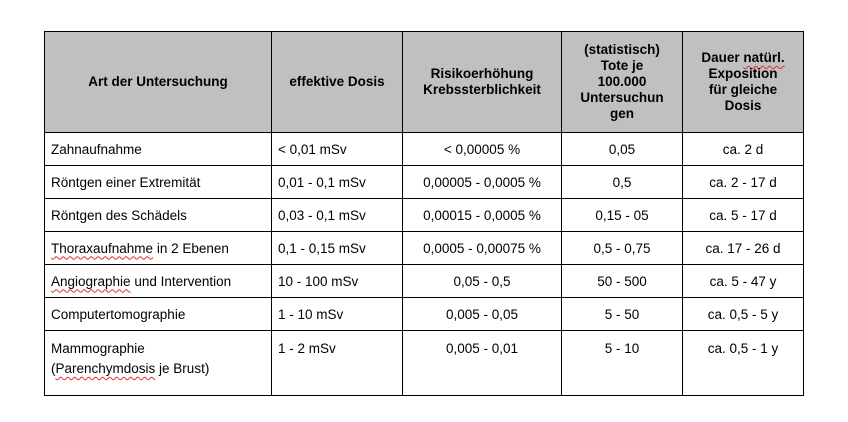 The height and width of the screenshot is (422, 848). Describe the element at coordinates (622, 215) in the screenshot. I see `cell-deaths: 0,15 - 05` at that location.